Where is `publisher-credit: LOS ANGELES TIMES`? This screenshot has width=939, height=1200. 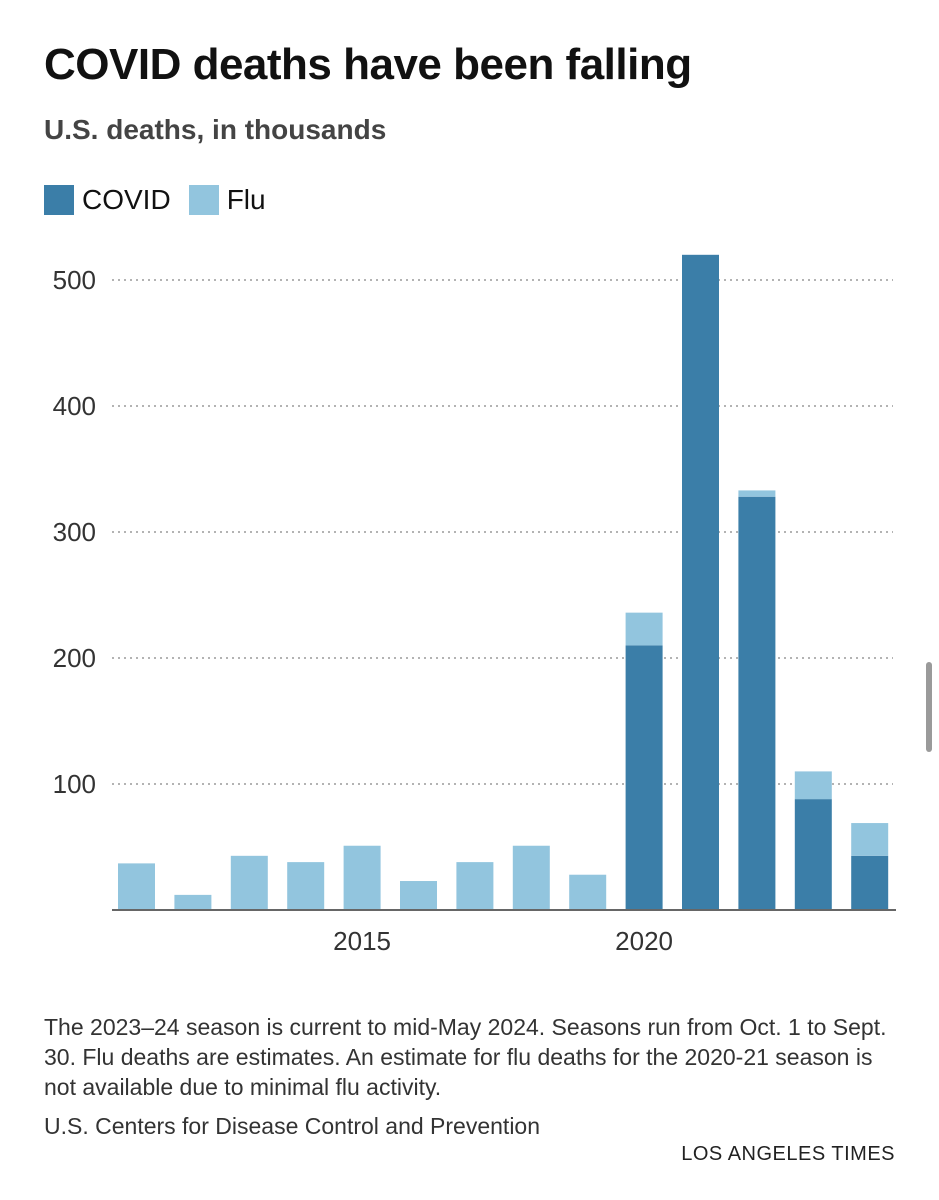 publisher-credit: LOS ANGELES TIMES is located at coordinates (788, 1154).